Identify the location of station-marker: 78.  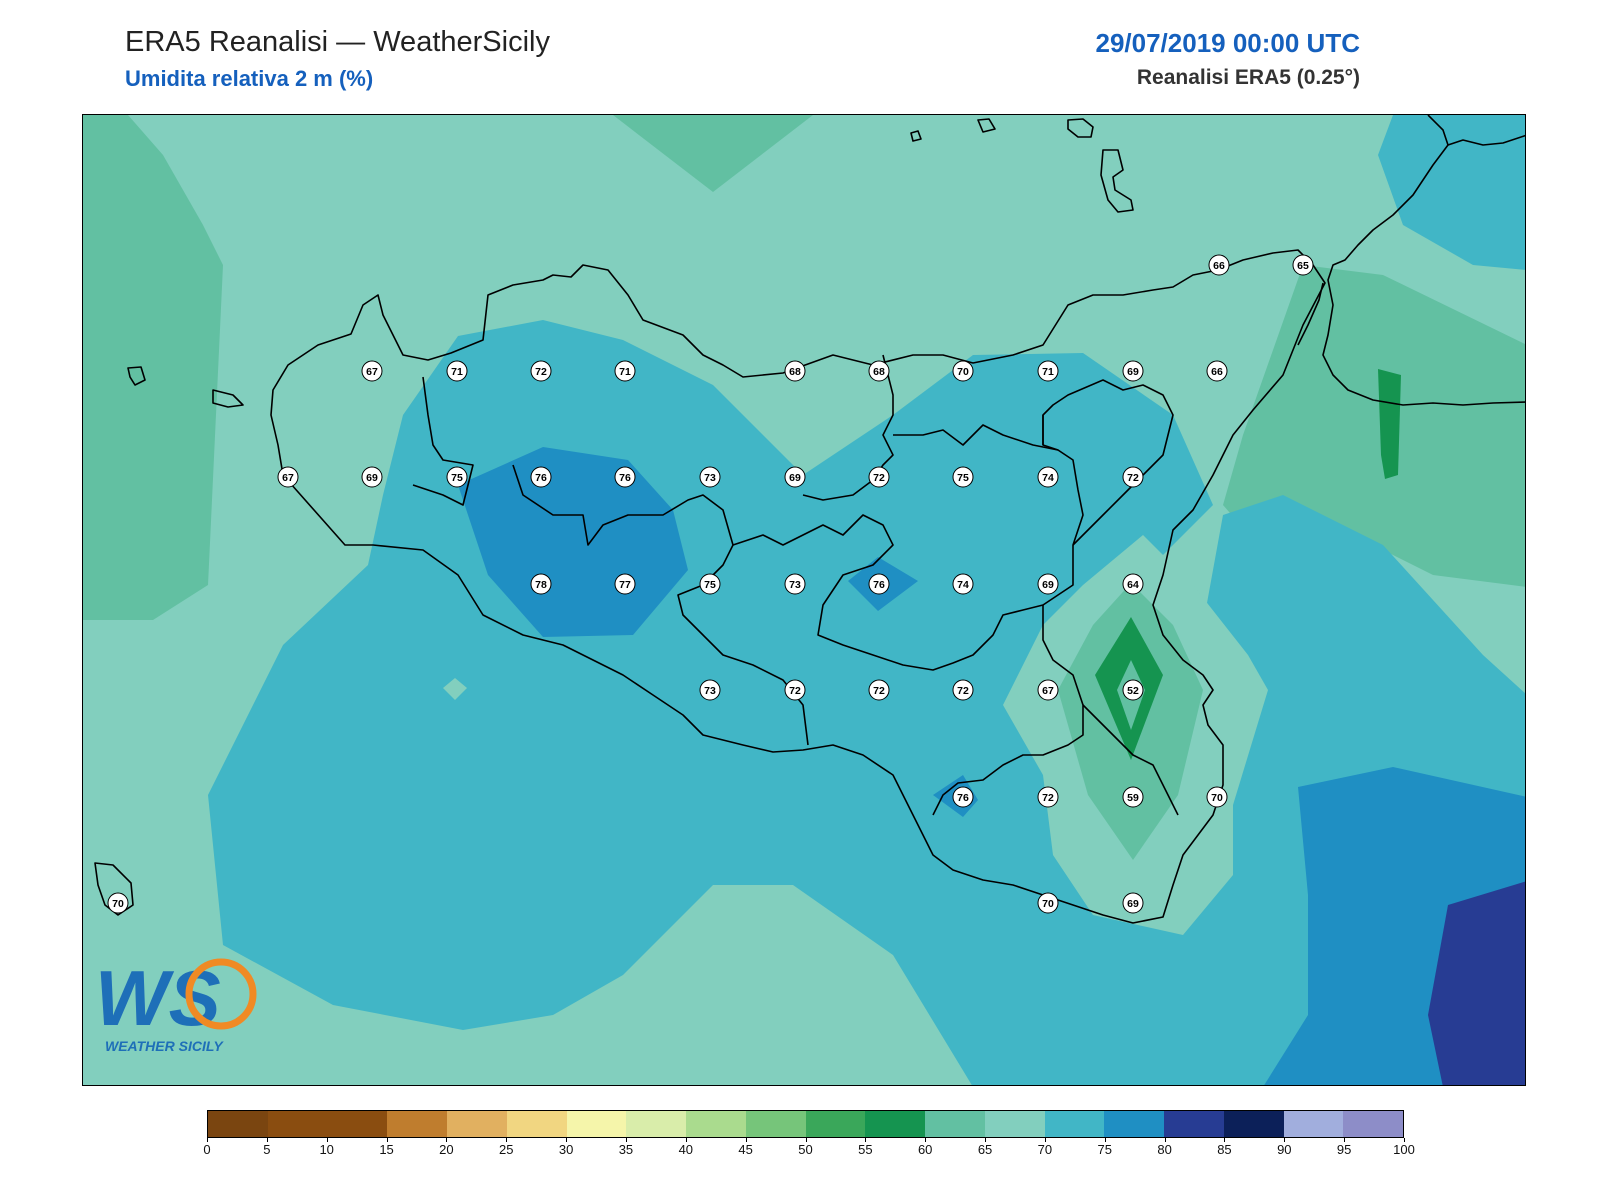
(541, 584).